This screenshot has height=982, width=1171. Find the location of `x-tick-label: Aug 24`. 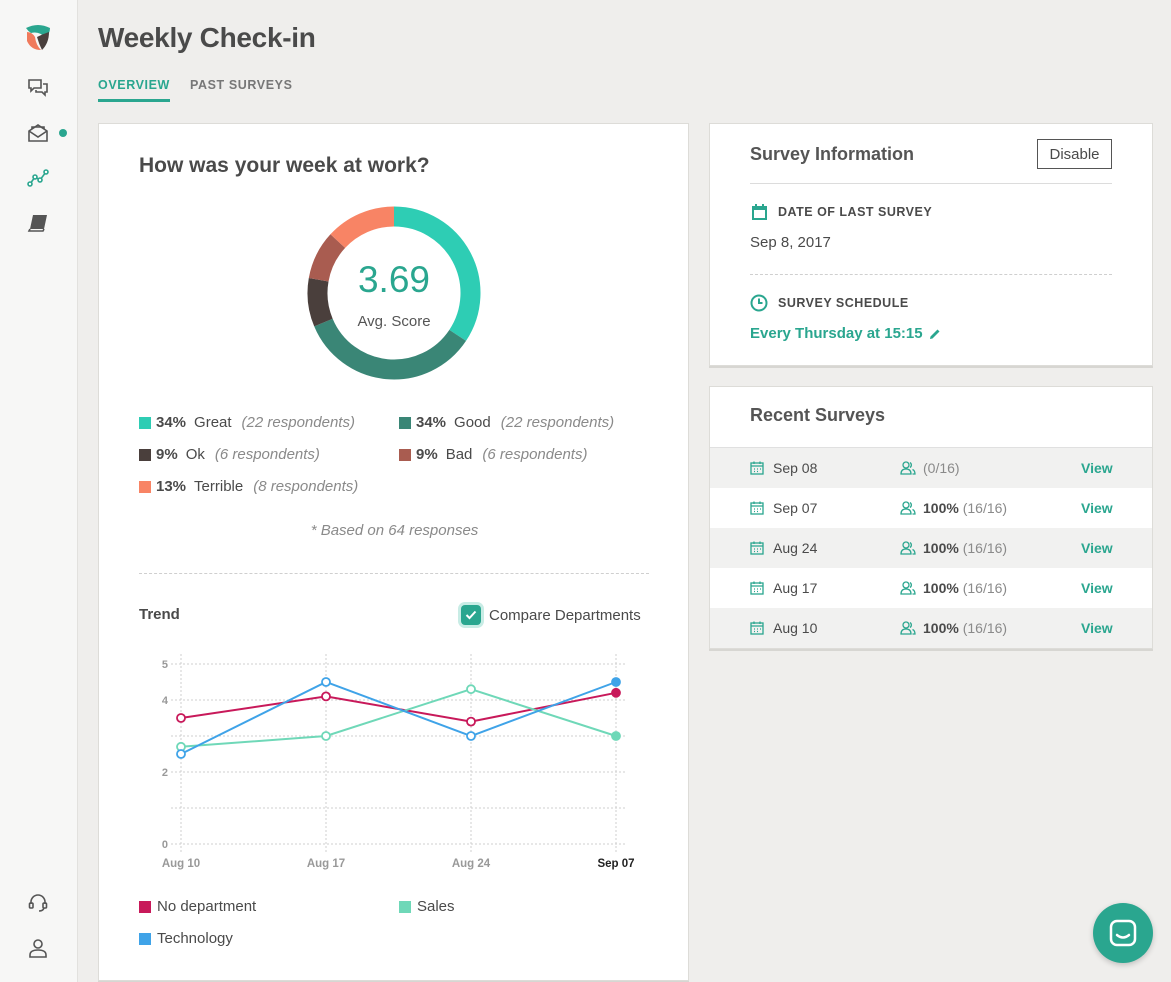

x-tick-label: Aug 24 is located at coordinates (471, 864).